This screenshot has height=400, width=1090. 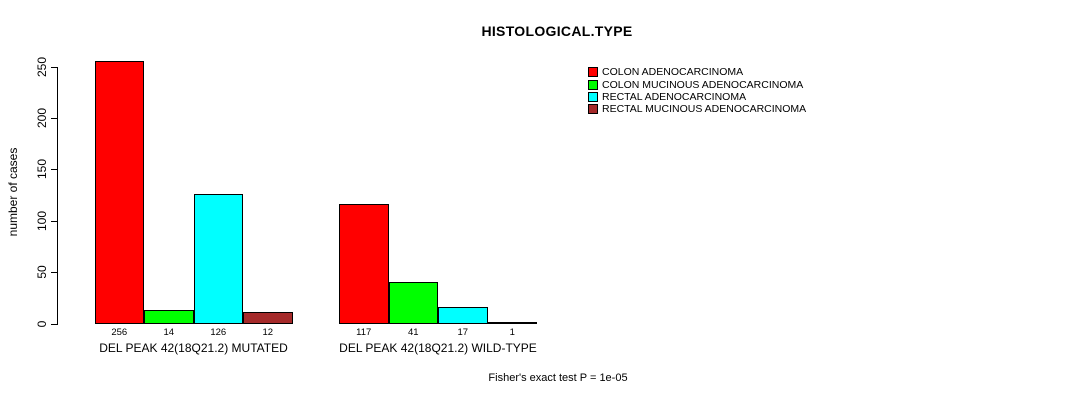 I want to click on y-axis-label: number of cases, so click(x=13, y=192).